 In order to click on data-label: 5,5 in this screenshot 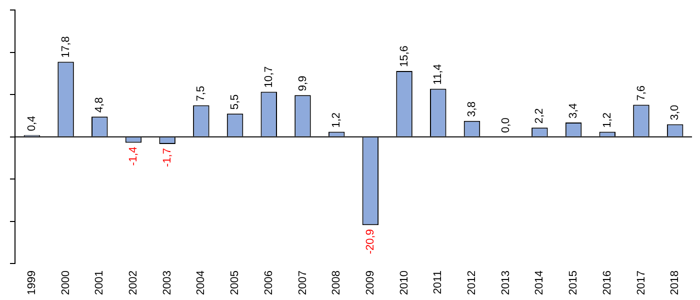, I will do `click(235, 102)`.